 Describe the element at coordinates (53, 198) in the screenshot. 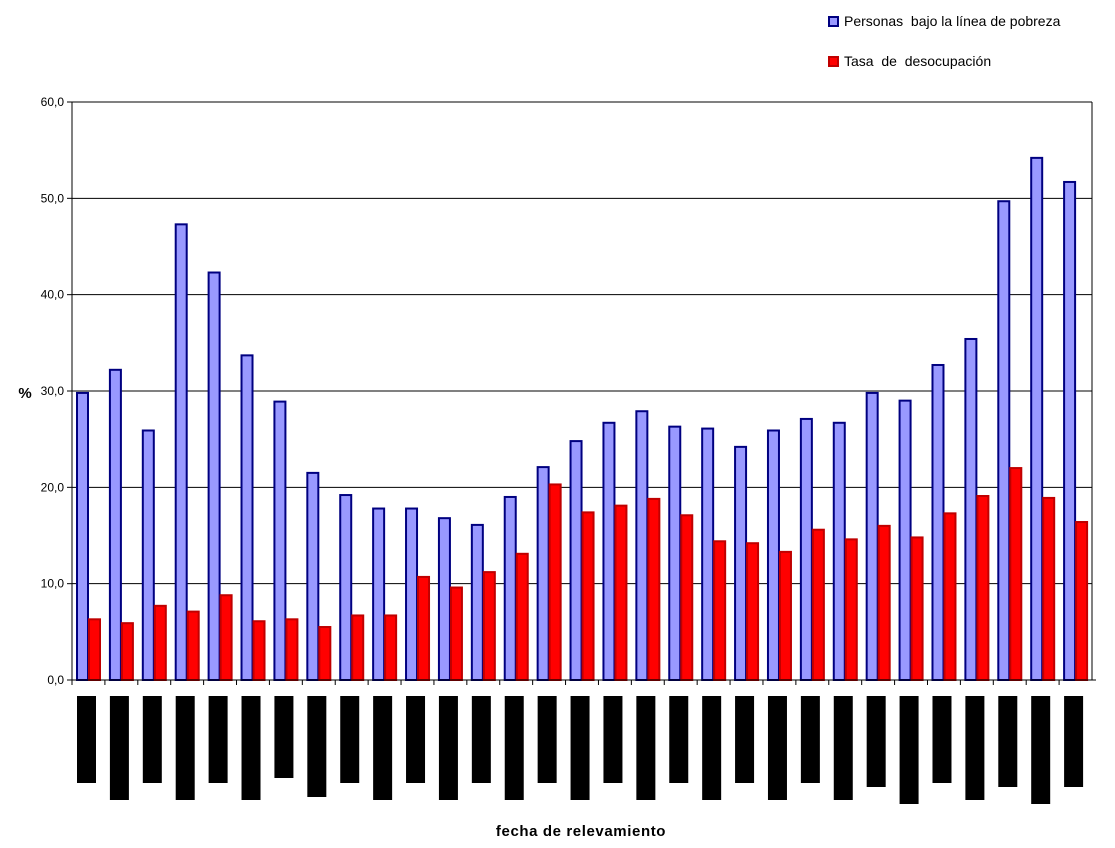

I see `y-tick-label: 50,0` at that location.